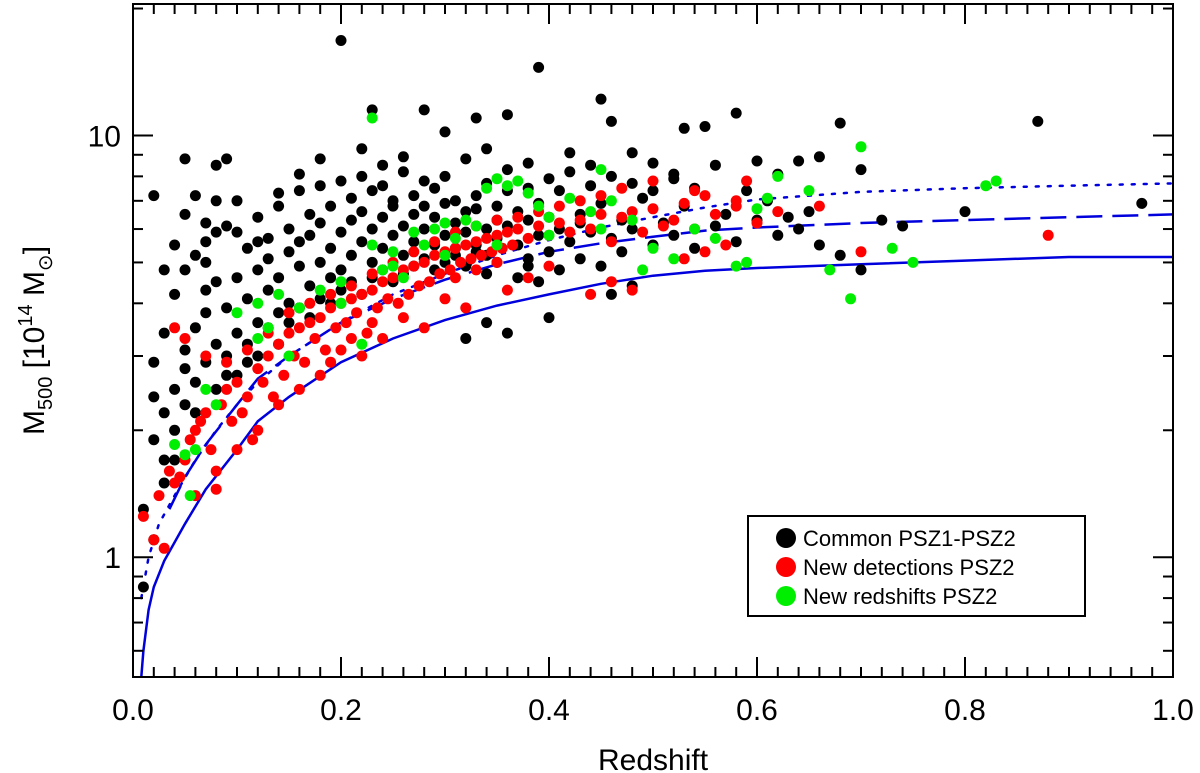 Image resolution: width=1200 pixels, height=773 pixels. Describe the element at coordinates (909, 538) in the screenshot. I see `legend-label: Common PSZ1-PSZ2` at that location.